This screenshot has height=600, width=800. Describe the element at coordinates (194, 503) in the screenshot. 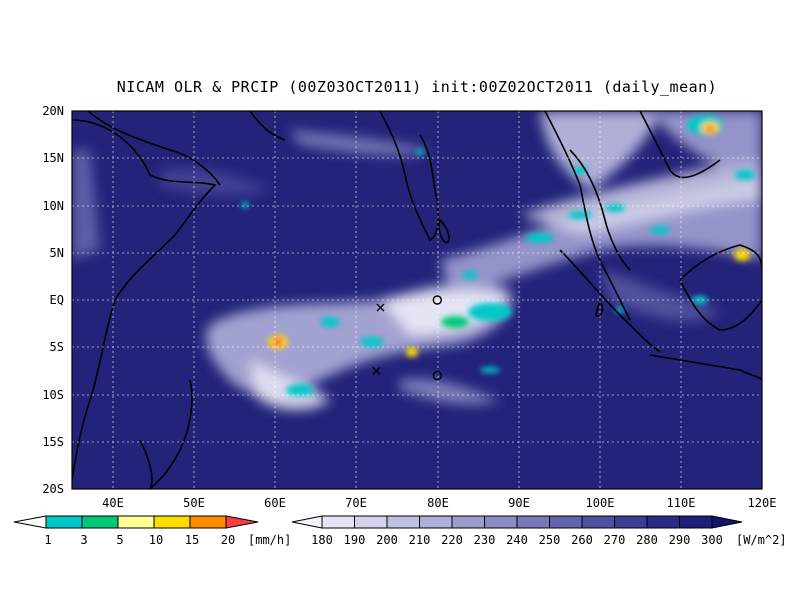

I see `lon-label-50e: 50E` at that location.